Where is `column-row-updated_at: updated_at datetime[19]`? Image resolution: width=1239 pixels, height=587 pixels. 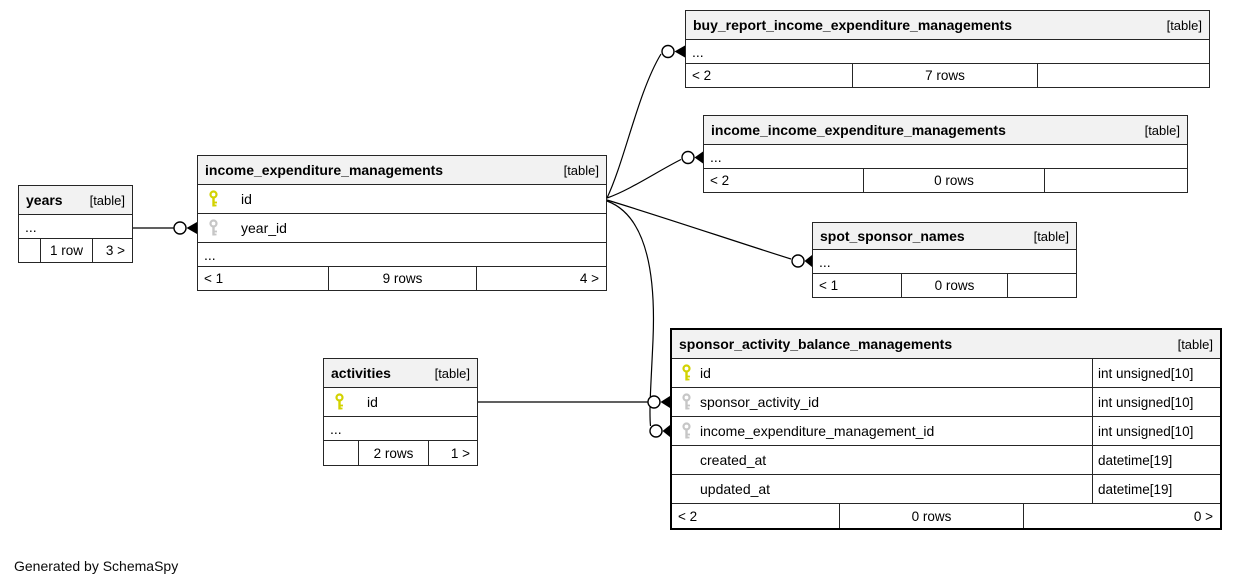
column-row-updated_at: updated_at datetime[19] is located at coordinates (946, 488).